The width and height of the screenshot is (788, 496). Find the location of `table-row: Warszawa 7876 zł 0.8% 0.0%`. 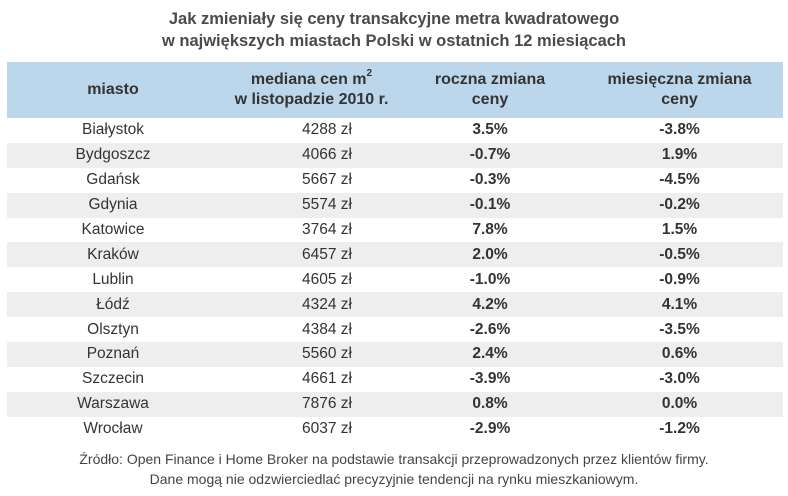

table-row: Warszawa 7876 zł 0.8% 0.0% is located at coordinates (395, 404).